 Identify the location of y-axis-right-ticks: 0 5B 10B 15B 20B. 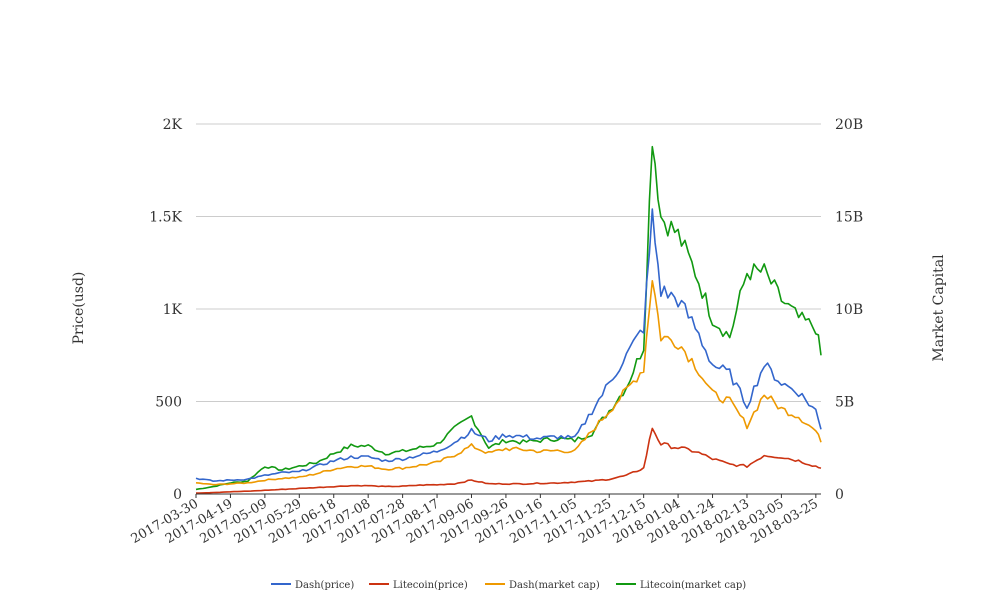
(849, 310).